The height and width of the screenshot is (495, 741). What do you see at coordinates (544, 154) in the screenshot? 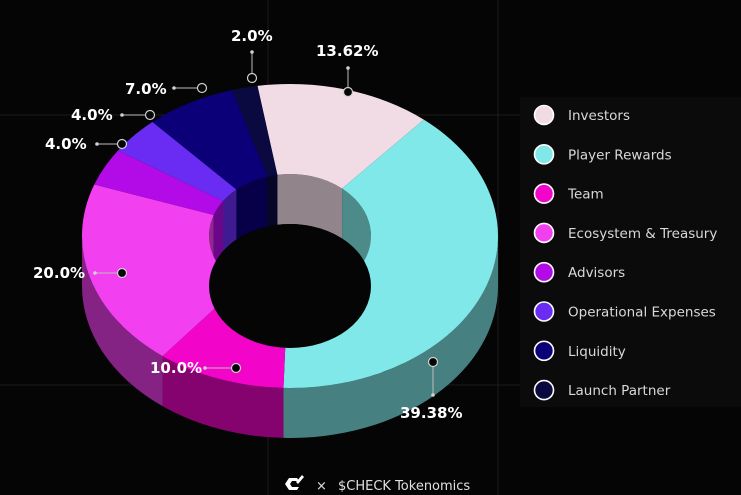
I see `legend-swatch-player-rewards` at bounding box center [544, 154].